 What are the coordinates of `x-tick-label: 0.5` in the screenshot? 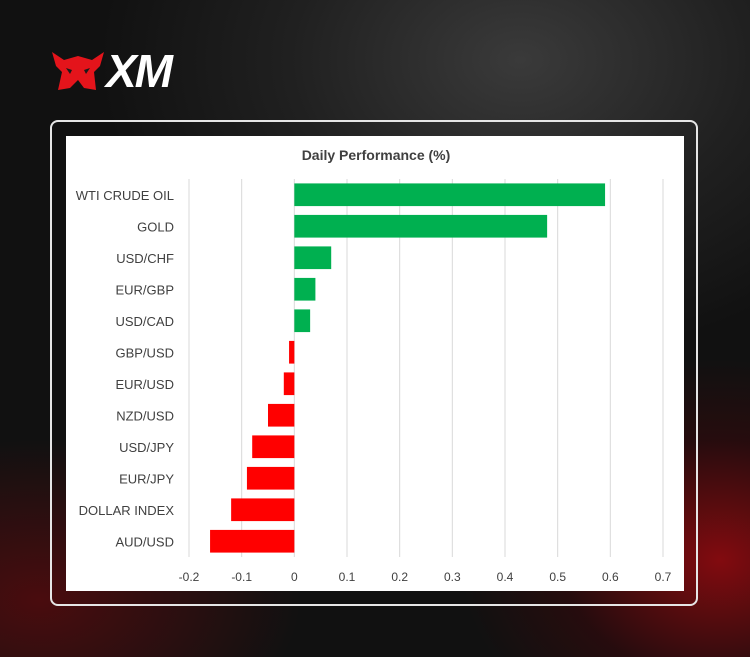 It's located at (557, 577).